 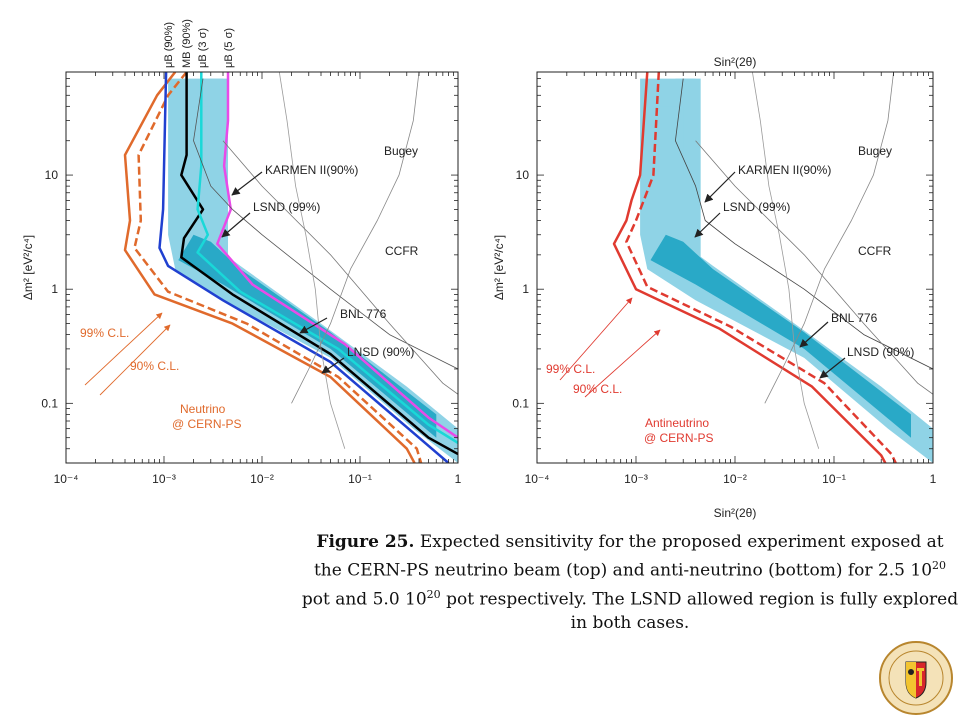 What do you see at coordinates (364, 599) in the screenshot?
I see `caption-text-2: pot and 5.0 10` at bounding box center [364, 599].